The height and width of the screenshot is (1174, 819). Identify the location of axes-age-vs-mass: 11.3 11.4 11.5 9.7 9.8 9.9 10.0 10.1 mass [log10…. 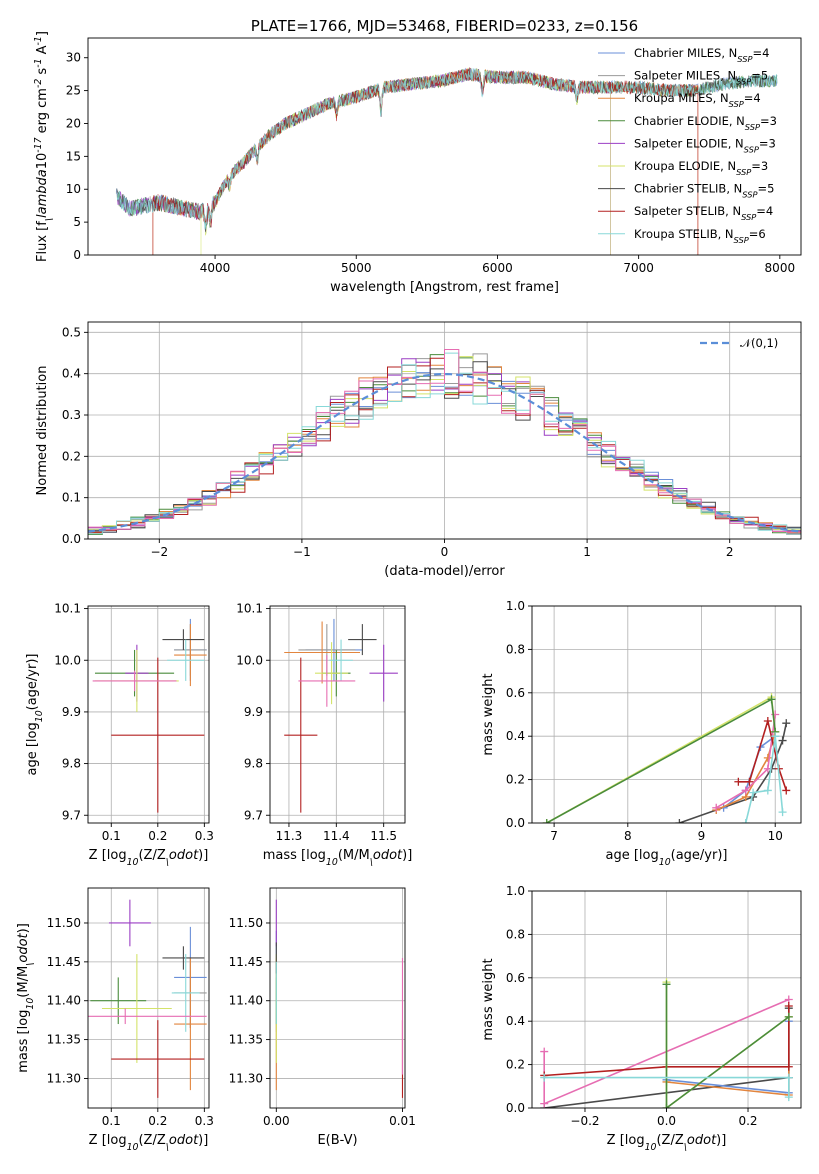
(324, 735).